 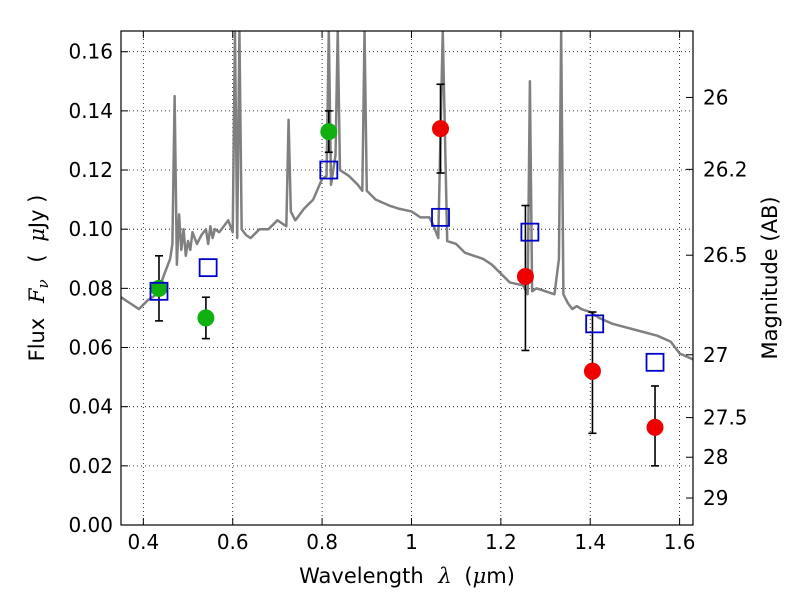 I want to click on x-axis-symbol: λ, so click(x=444, y=576).